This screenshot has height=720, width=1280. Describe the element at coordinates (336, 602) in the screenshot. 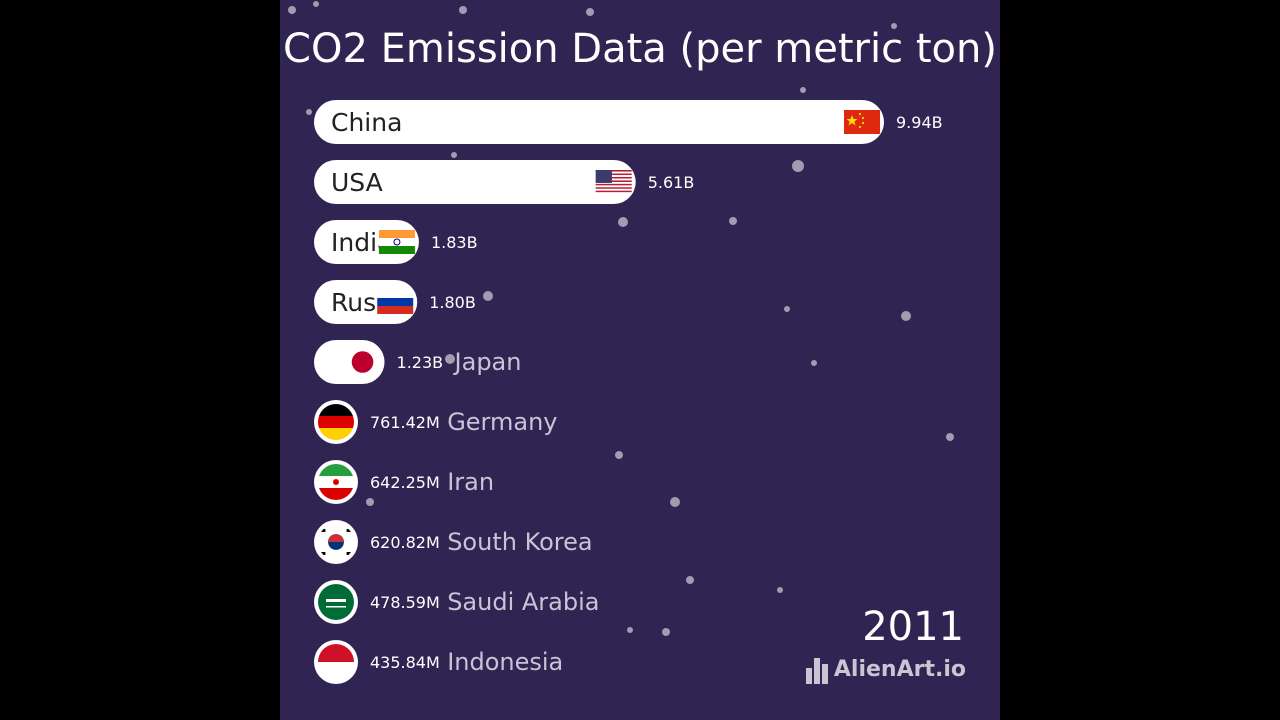

I see `saudi-arabia-flag-icon` at that location.